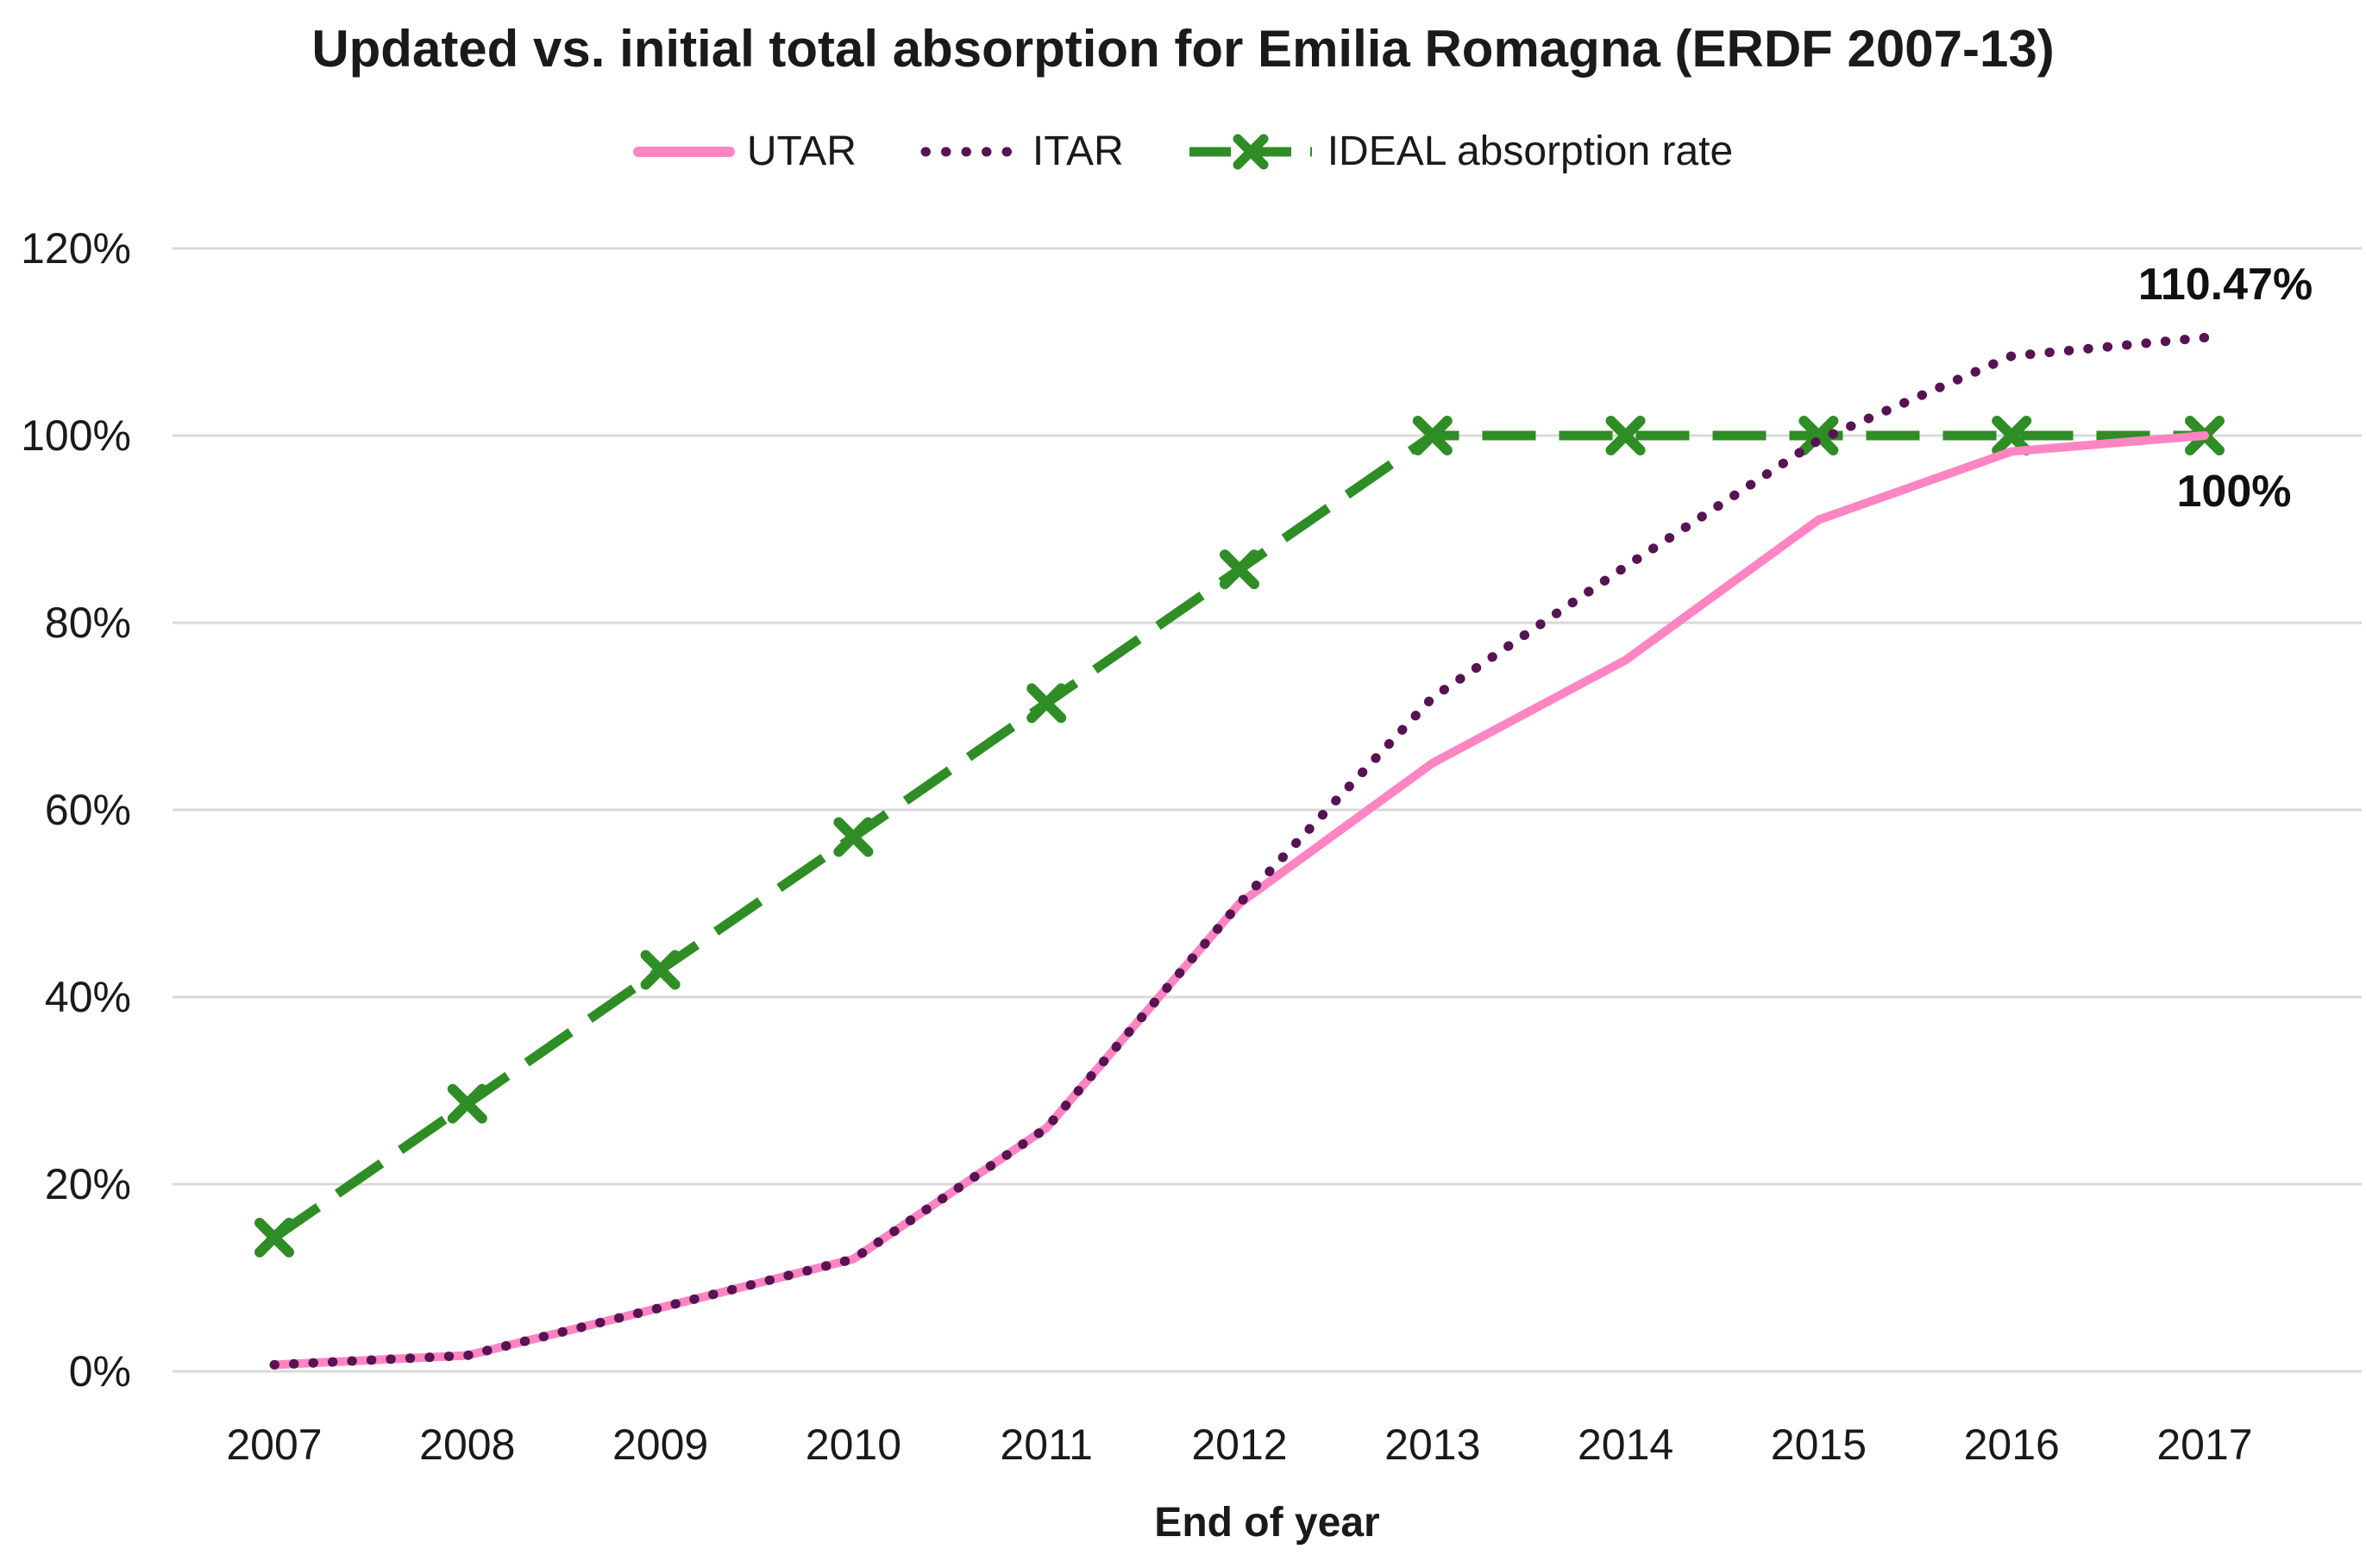 This screenshot has width=2366, height=1568. What do you see at coordinates (1046, 1445) in the screenshot?
I see `x-tick-label: 2011` at bounding box center [1046, 1445].